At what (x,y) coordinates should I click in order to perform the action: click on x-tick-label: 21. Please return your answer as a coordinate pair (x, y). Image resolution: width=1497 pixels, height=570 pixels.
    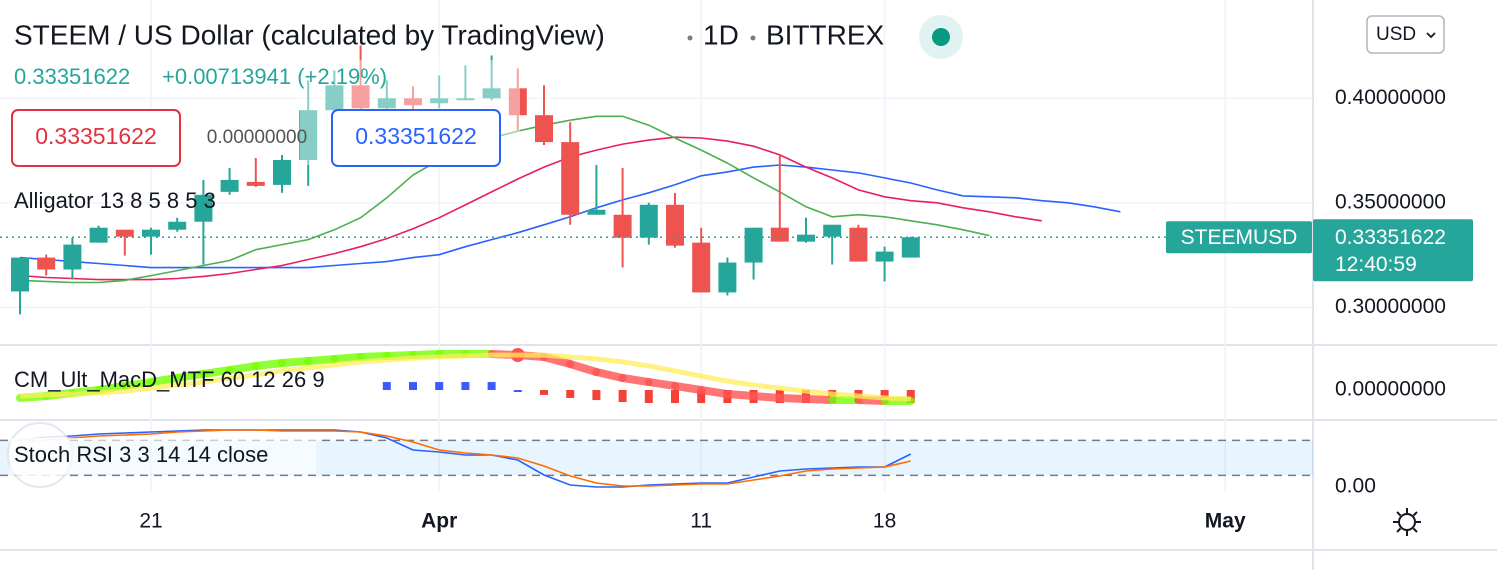
    Looking at the image, I should click on (150, 521).